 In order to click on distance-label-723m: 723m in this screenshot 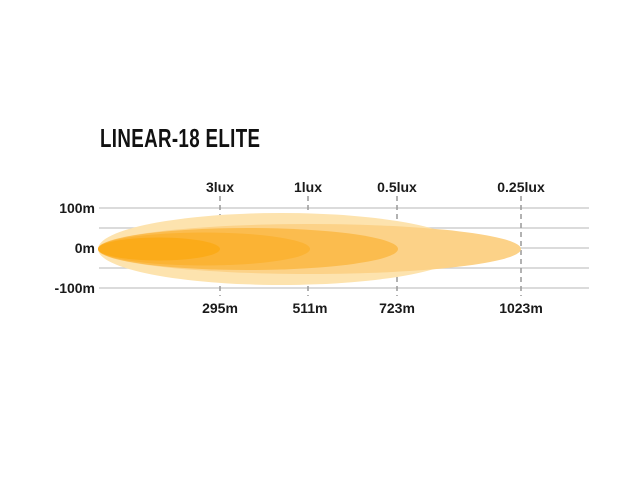, I will do `click(397, 308)`.